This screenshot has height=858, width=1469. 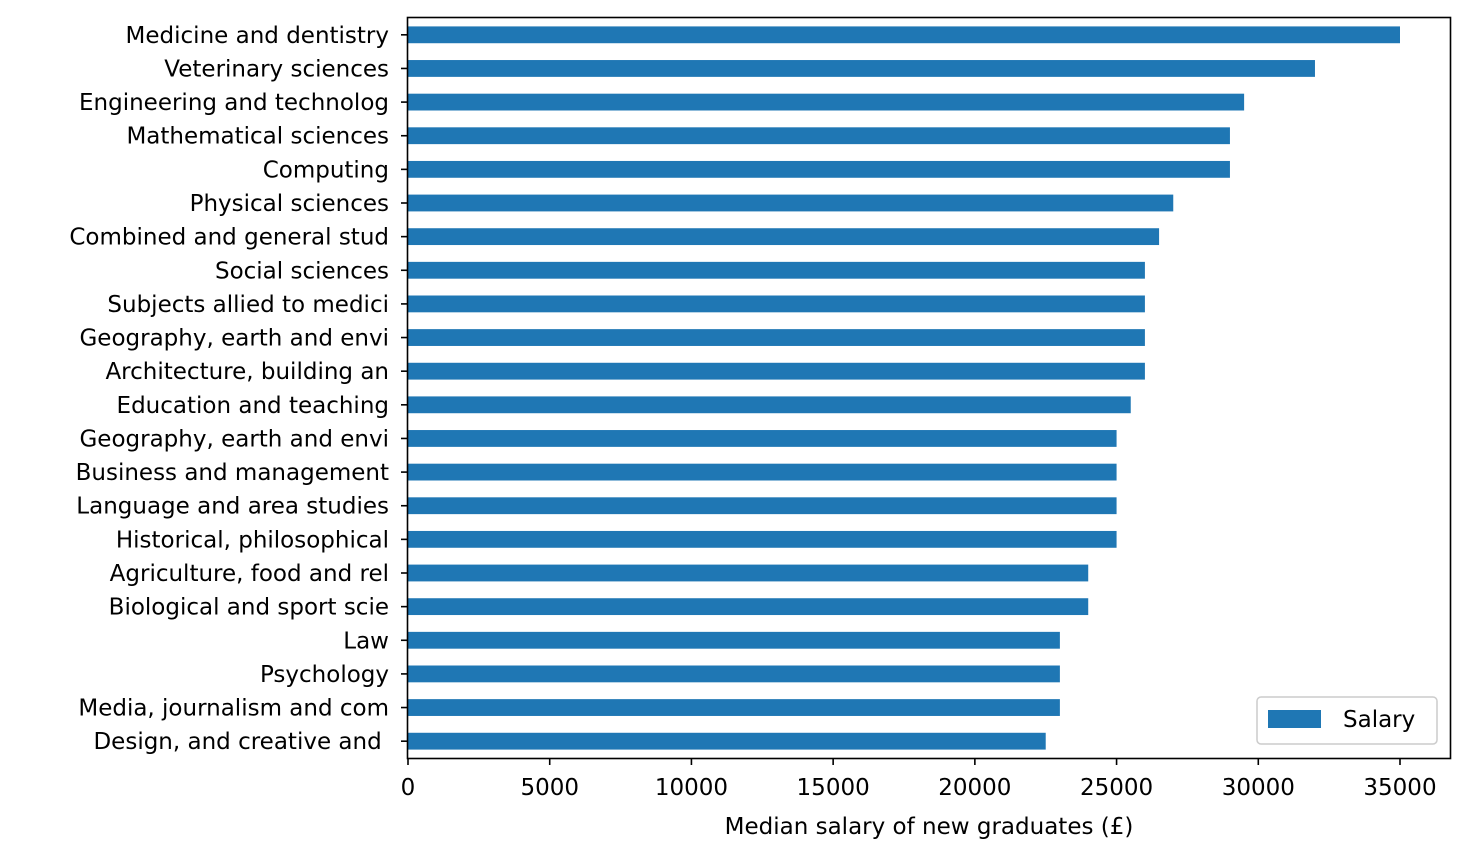 What do you see at coordinates (408, 788) in the screenshot?
I see `x-tick-label: 0` at bounding box center [408, 788].